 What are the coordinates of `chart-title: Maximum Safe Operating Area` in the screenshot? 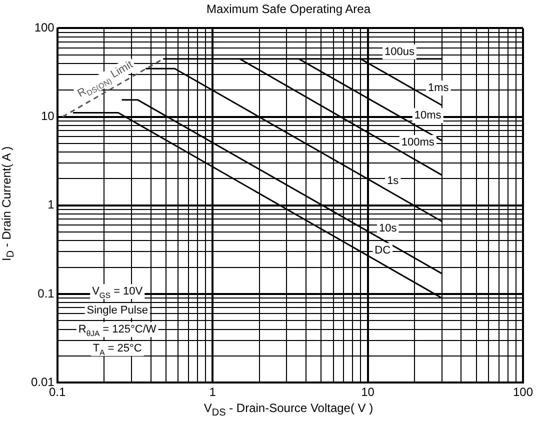 It's located at (288, 9).